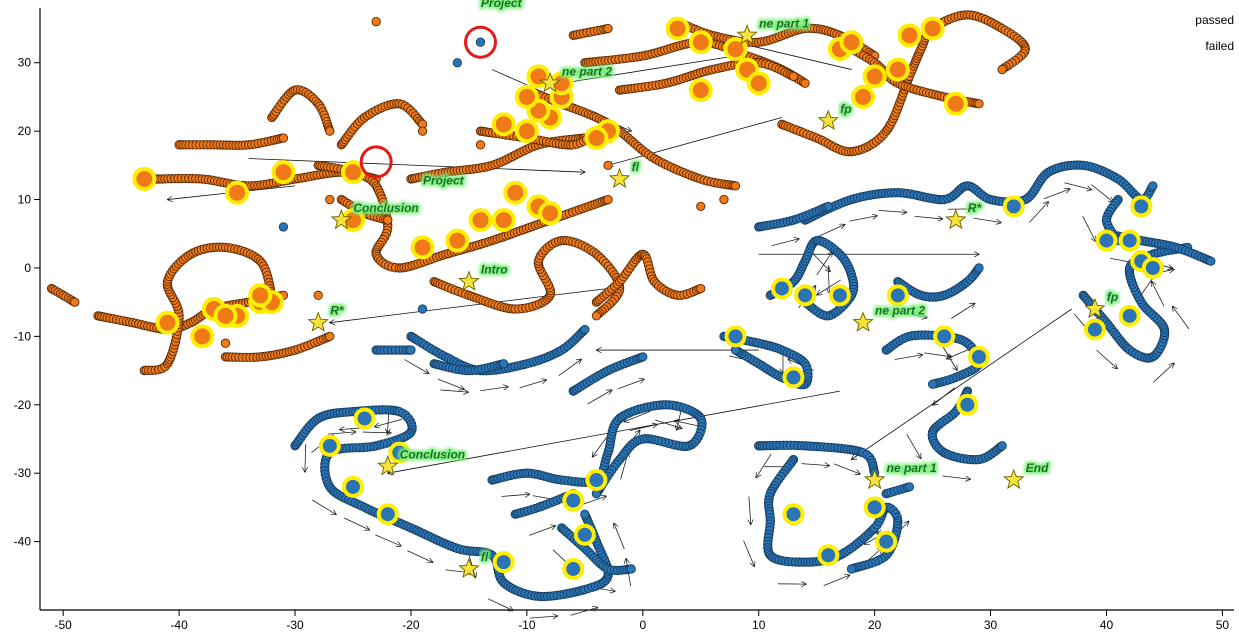 This screenshot has height=632, width=1239. Describe the element at coordinates (527, 621) in the screenshot. I see `x-tick: -10` at that location.